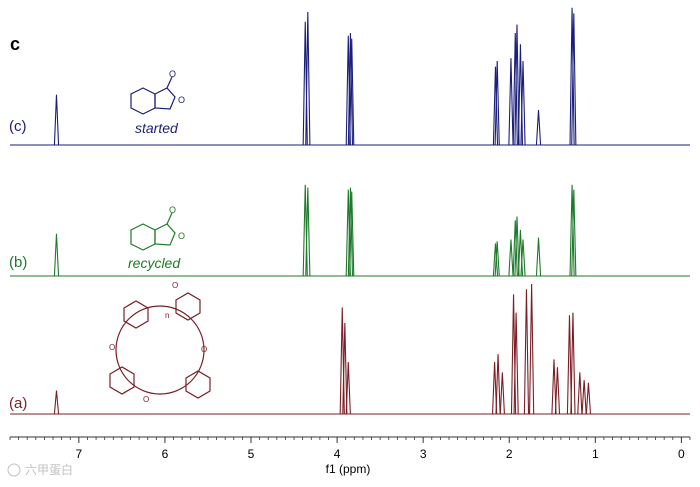  What do you see at coordinates (18, 262) in the screenshot?
I see `series-label-b: (b)` at bounding box center [18, 262].